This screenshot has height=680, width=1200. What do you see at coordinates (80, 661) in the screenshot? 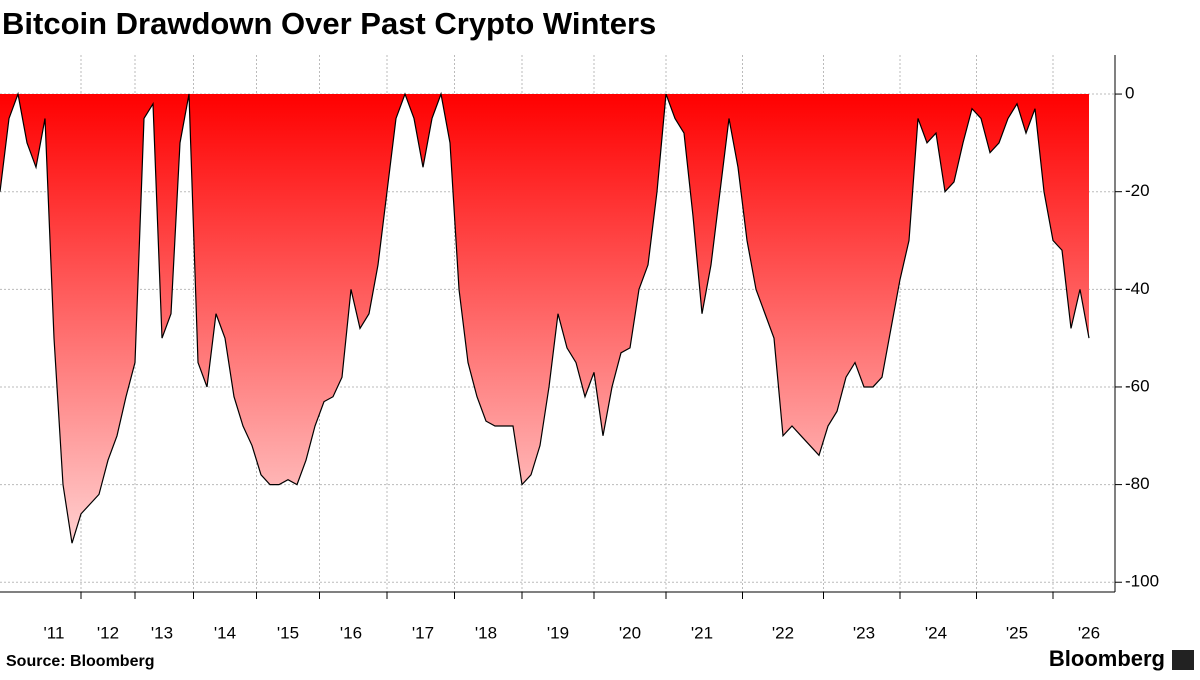
I see `source: Source: Bloomberg` at bounding box center [80, 661].